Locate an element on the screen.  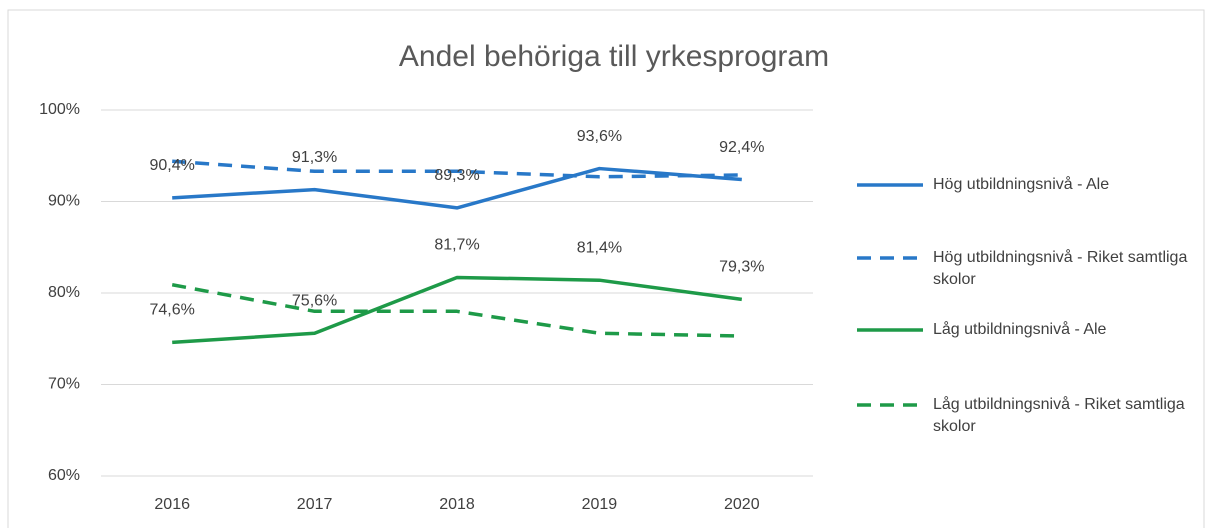
data-label: 79,3% is located at coordinates (741, 267).